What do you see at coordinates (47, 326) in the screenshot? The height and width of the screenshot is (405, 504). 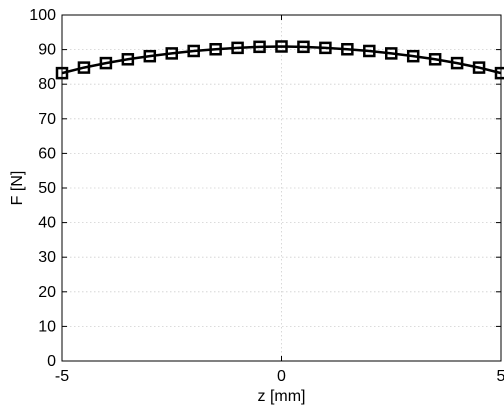 I see `y-tick-label: 10` at bounding box center [47, 326].